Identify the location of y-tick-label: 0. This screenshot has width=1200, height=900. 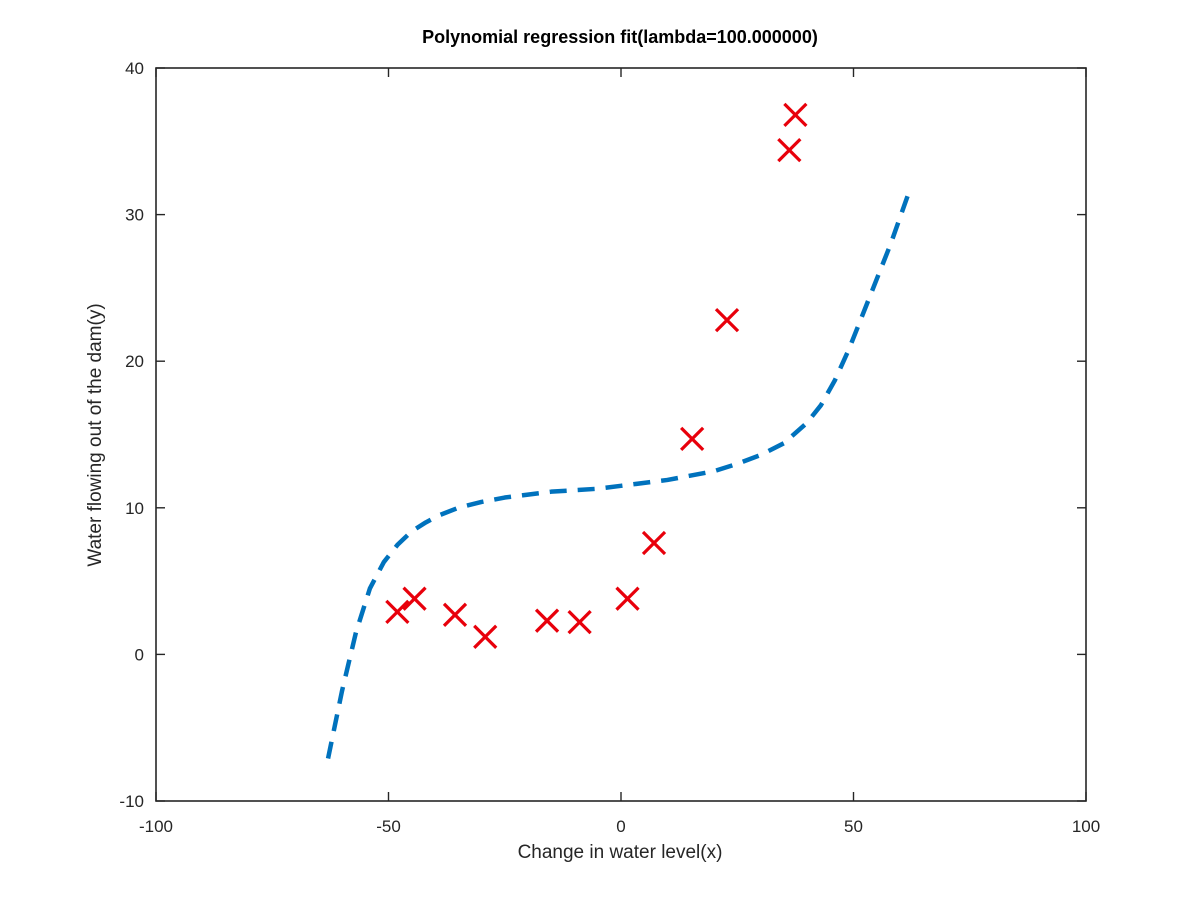
(139, 654).